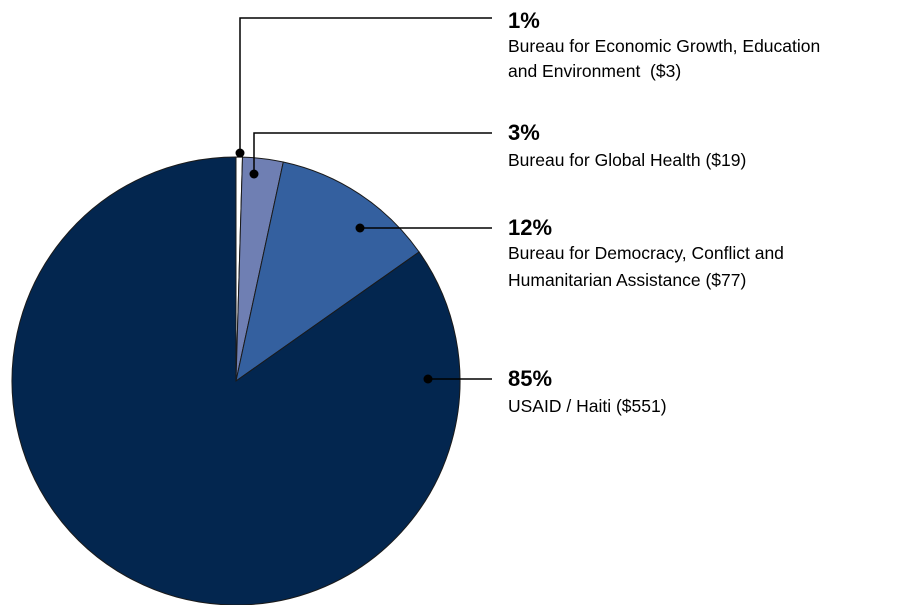  Describe the element at coordinates (530, 227) in the screenshot. I see `slice-percent-label-3: 12%` at that location.